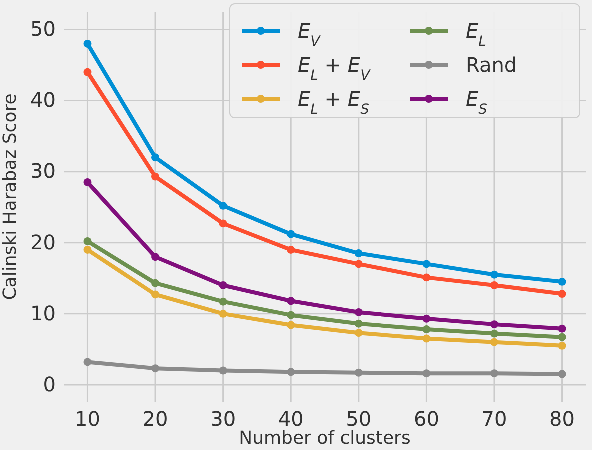 The image size is (592, 450). Describe the element at coordinates (43, 313) in the screenshot. I see `y-tick-label: 10` at that location.